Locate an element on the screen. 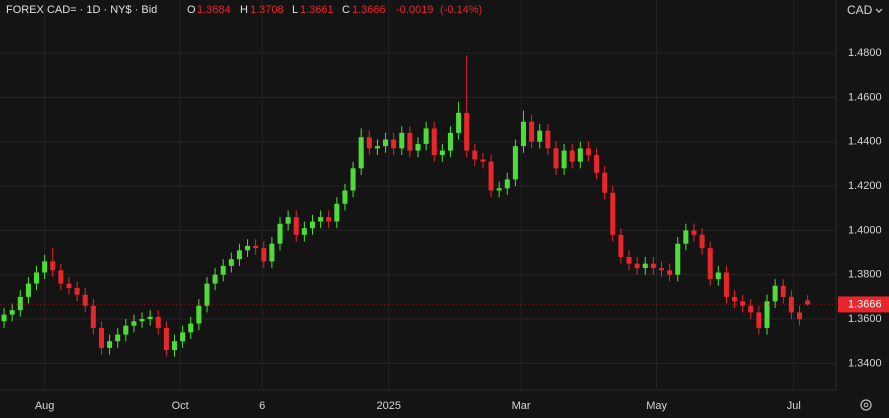 The width and height of the screenshot is (889, 418). currency-selector: CAD is located at coordinates (865, 10).